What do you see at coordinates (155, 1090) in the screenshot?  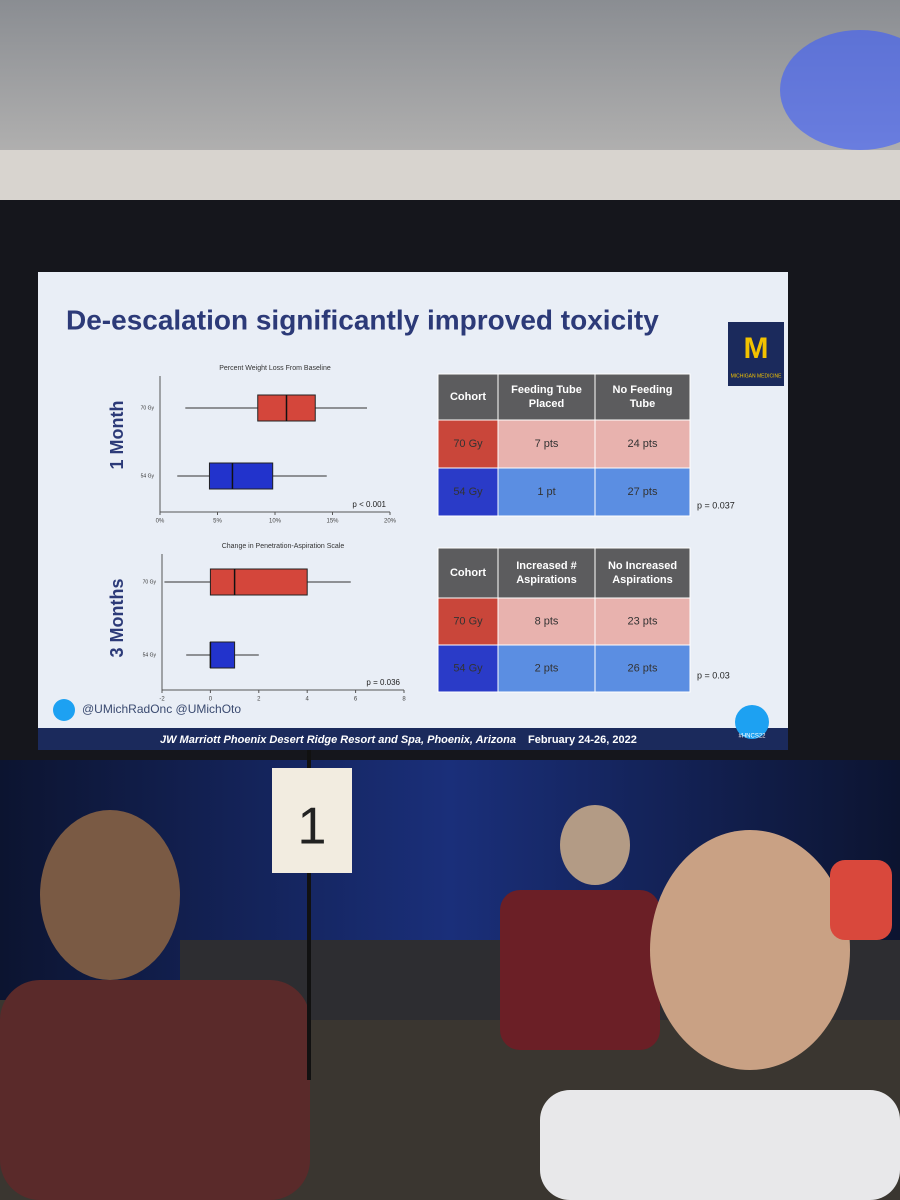 I see `person-front-left` at bounding box center [155, 1090].